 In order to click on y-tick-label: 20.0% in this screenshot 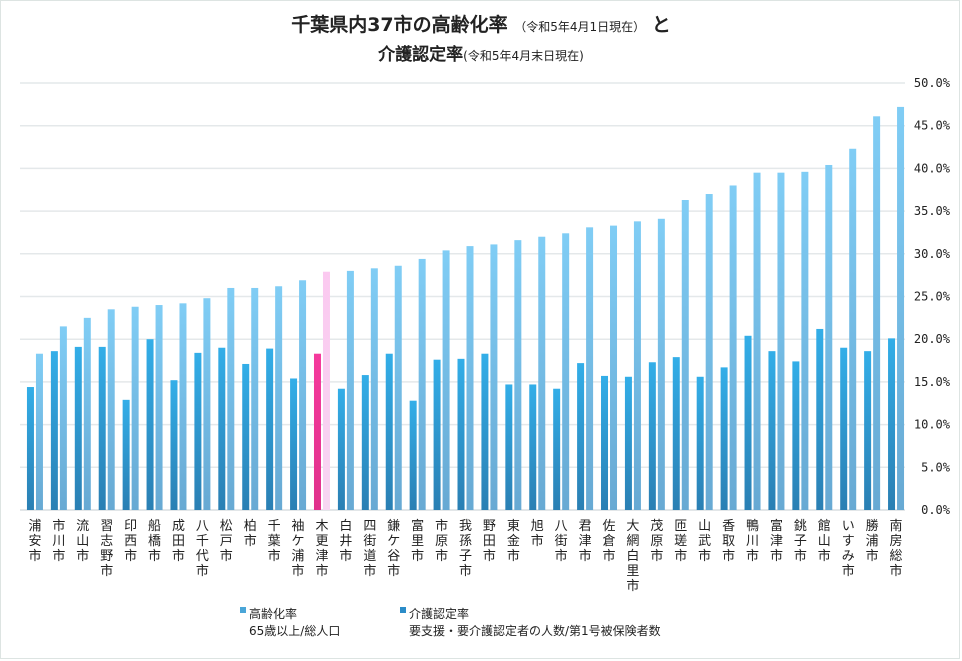, I will do `click(932, 339)`.